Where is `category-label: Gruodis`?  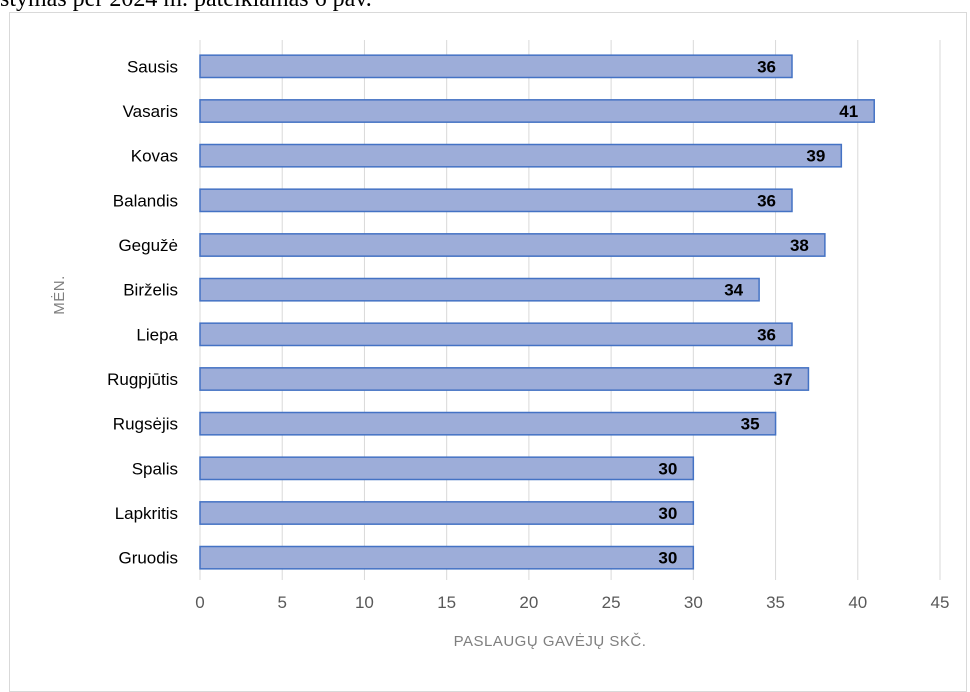
category-label: Gruodis is located at coordinates (148, 558).